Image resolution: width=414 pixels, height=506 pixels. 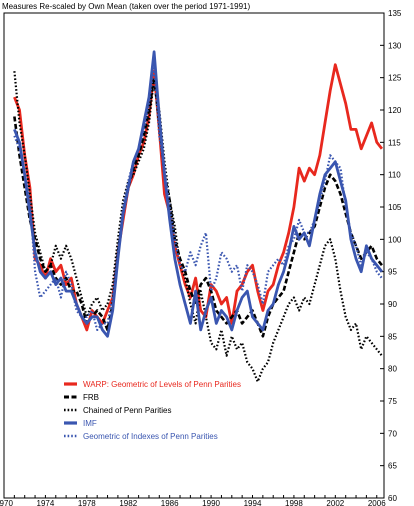 I want to click on x-tick-label: 2002, so click(x=335, y=502).